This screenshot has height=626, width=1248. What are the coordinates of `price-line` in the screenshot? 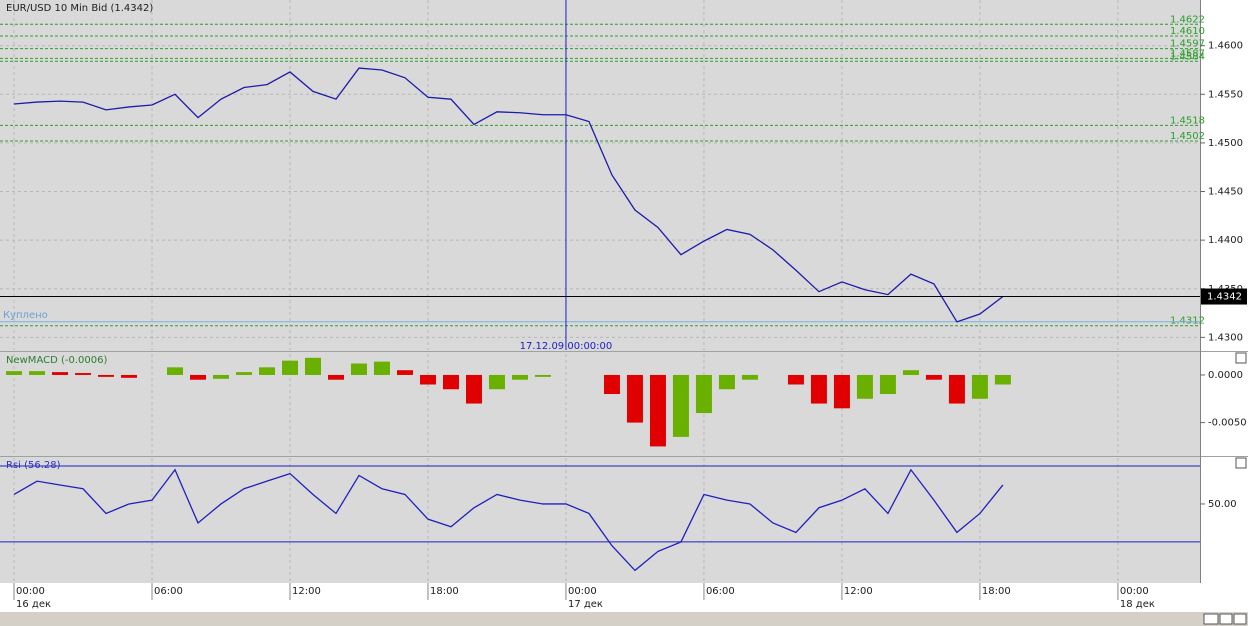 It's located at (508, 520).